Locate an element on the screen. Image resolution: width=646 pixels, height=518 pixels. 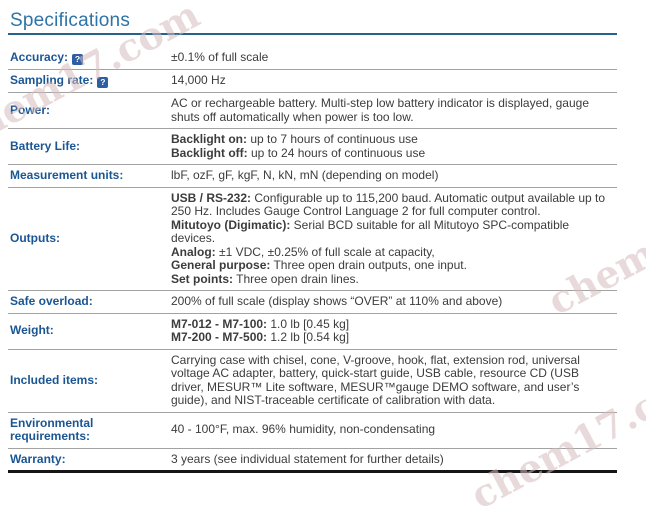
spec-label-text: Weight: is located at coordinates (32, 330).